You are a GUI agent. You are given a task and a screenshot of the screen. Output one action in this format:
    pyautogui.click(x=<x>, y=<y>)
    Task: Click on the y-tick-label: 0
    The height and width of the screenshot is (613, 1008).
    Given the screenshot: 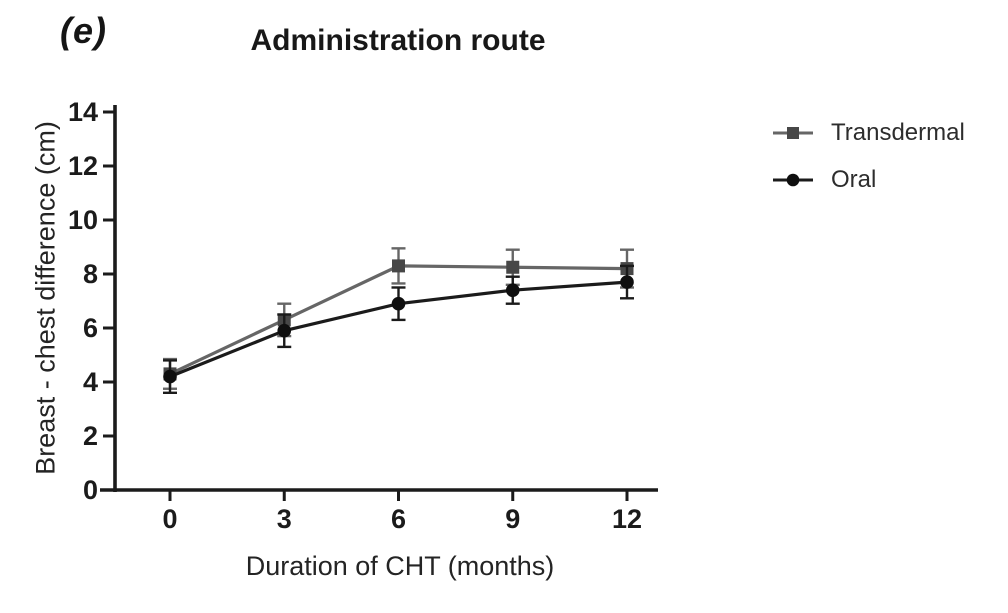 What is the action you would take?
    pyautogui.click(x=90, y=490)
    